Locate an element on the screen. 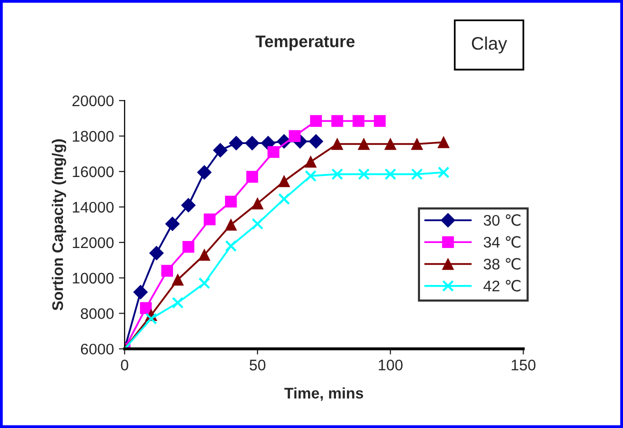 The height and width of the screenshot is (428, 623). y-tick-label: 18000 is located at coordinates (93, 136).